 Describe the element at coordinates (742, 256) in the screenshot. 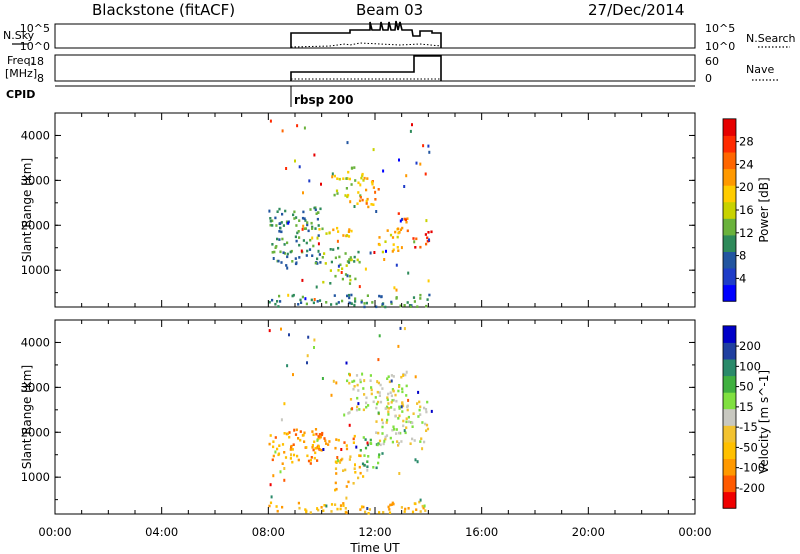

I see `power-colorbar-tick-label-5: 8` at that location.